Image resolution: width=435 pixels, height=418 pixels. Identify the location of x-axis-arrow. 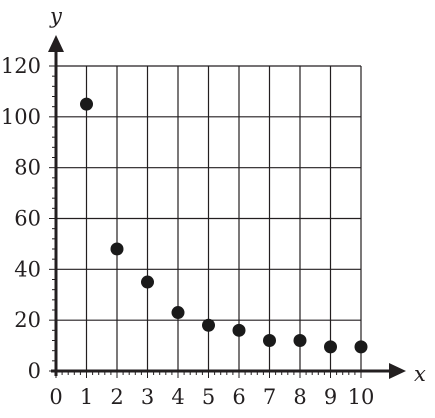
(397, 371).